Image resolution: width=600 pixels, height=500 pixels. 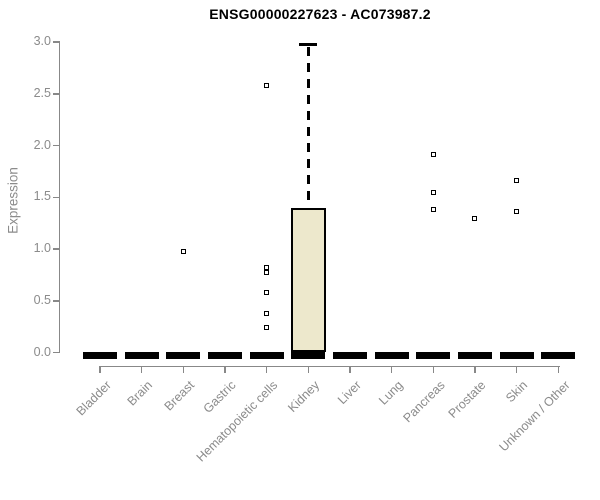 What do you see at coordinates (42, 248) in the screenshot?
I see `y-tick-label: 1.0` at bounding box center [42, 248].